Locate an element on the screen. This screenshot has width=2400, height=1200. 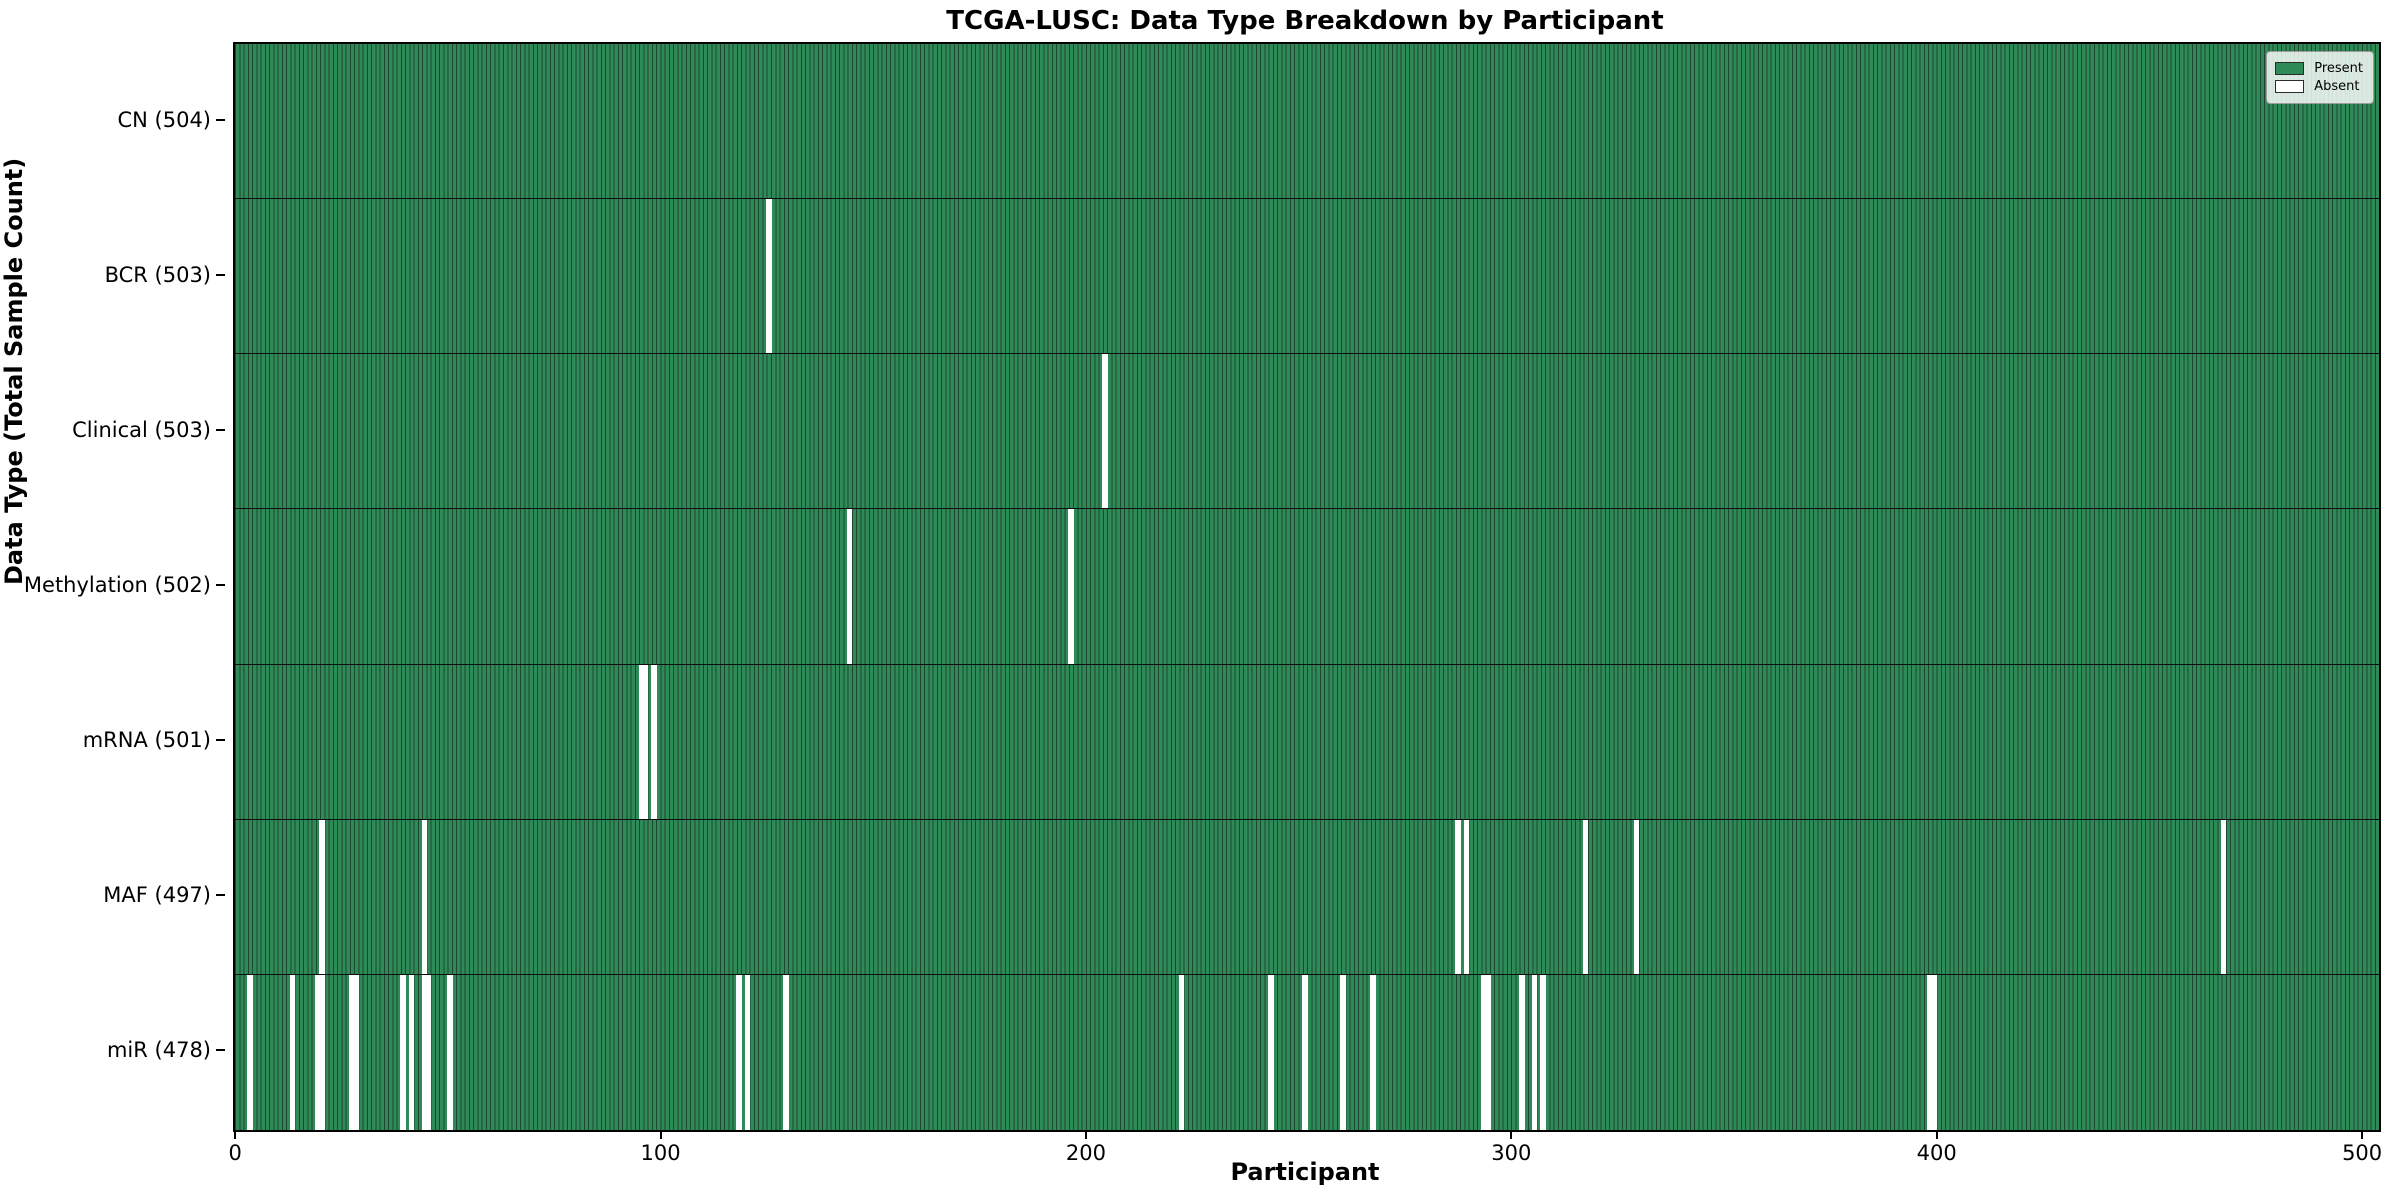
legend-entry-present: Present is located at coordinates (2319, 68).